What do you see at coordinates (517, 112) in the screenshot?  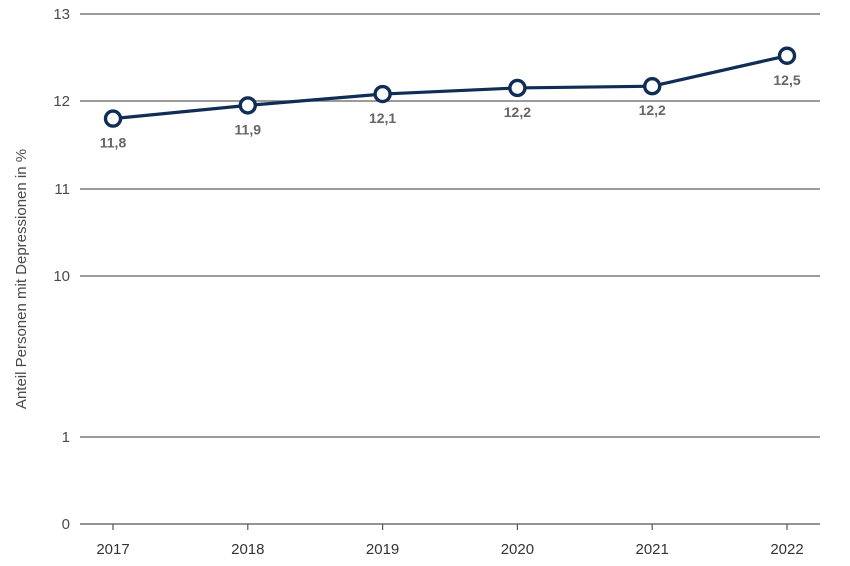 I see `data-label-2020: 12,2` at bounding box center [517, 112].